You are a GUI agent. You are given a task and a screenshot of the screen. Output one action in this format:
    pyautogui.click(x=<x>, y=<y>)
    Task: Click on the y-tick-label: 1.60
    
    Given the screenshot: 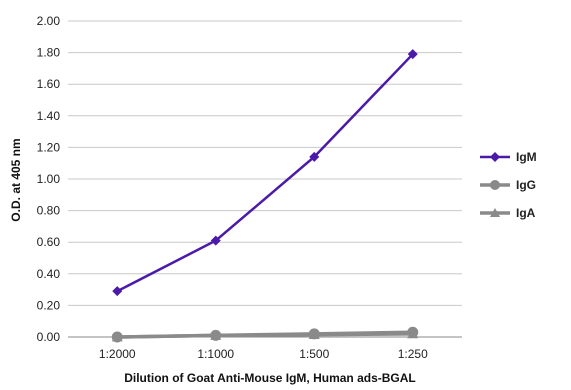 What is the action you would take?
    pyautogui.click(x=49, y=84)
    